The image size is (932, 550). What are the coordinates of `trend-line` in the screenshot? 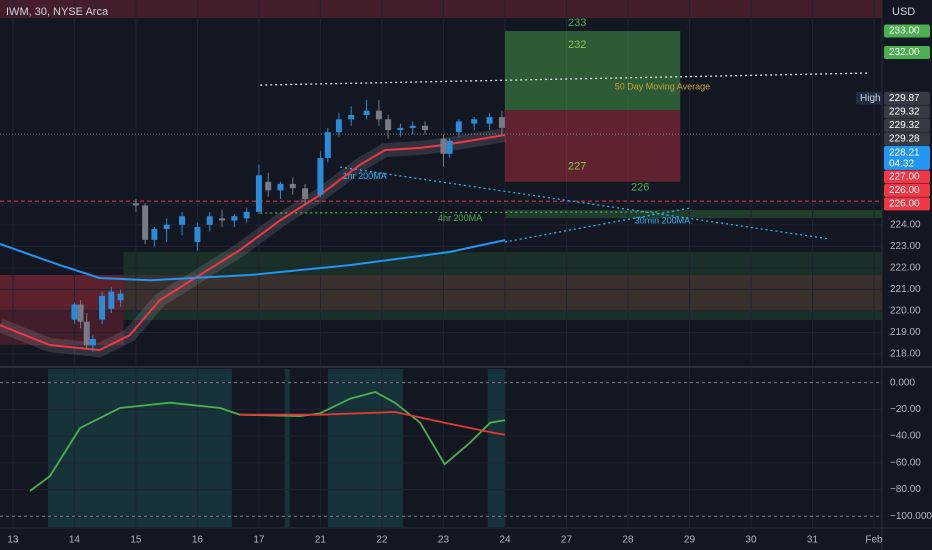 It's located at (565, 79).